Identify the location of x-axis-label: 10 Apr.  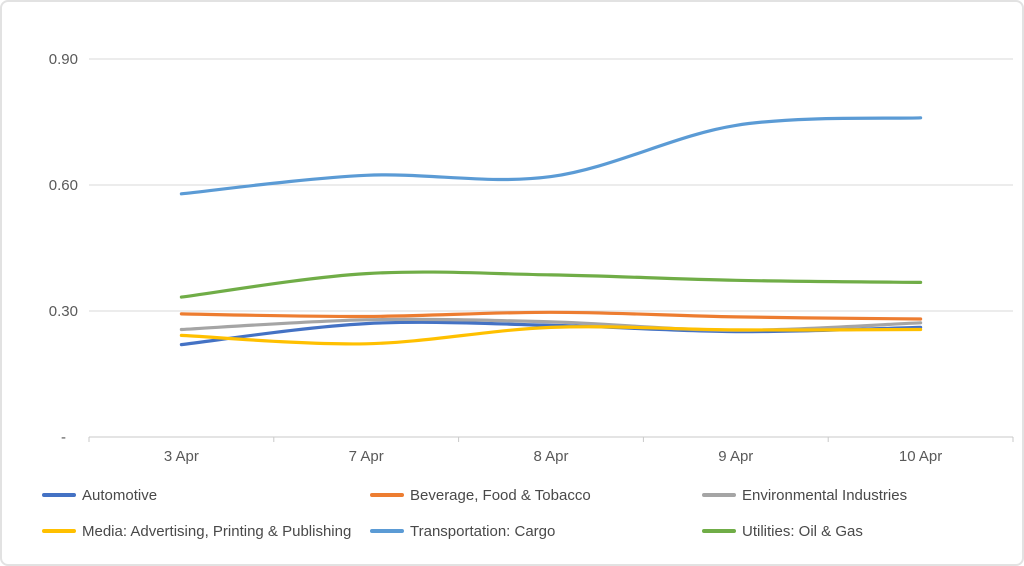
(920, 456).